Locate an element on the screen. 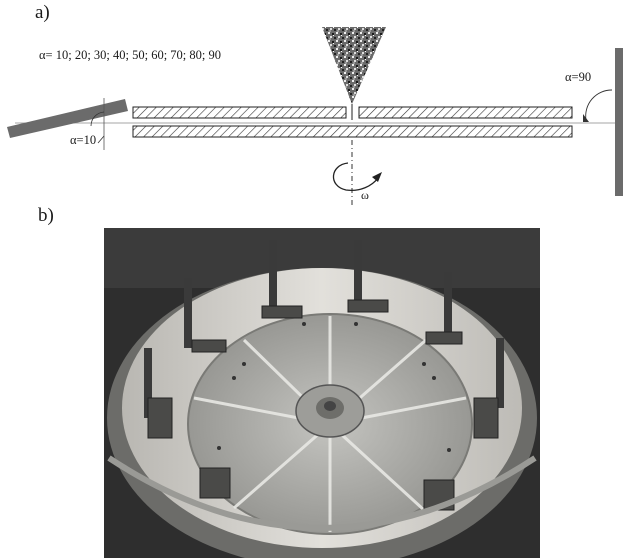 The height and width of the screenshot is (558, 624). lower-disc is located at coordinates (352, 131).